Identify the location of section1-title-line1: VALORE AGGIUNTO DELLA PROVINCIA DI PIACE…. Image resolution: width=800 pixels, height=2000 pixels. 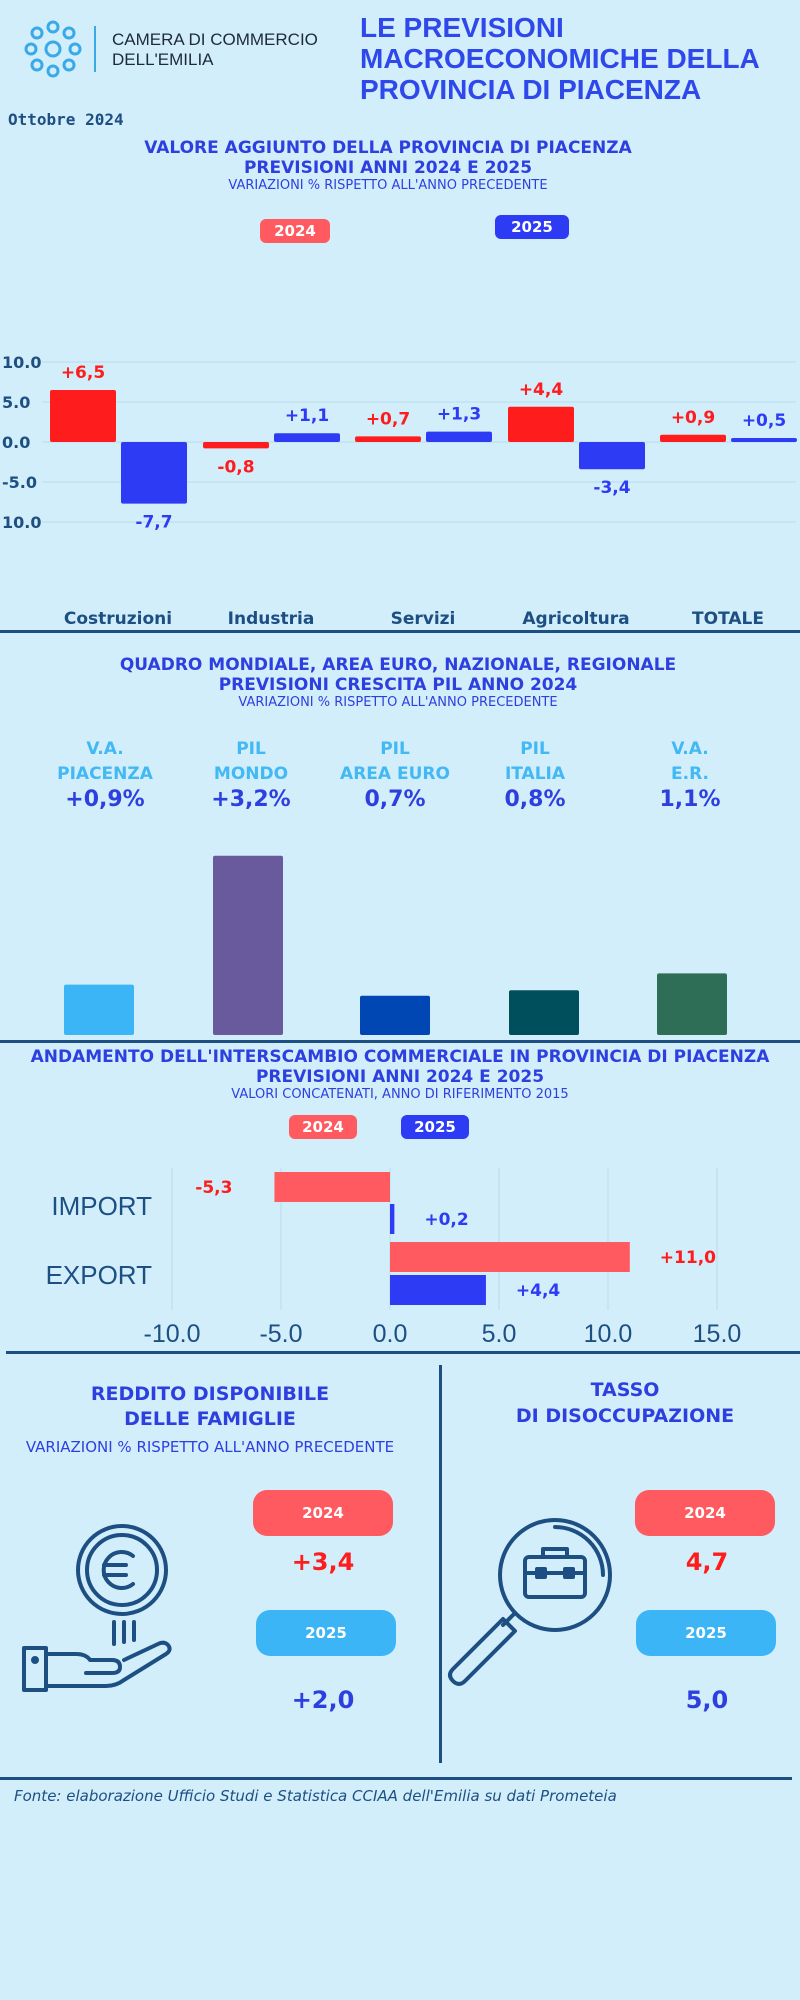
(388, 148).